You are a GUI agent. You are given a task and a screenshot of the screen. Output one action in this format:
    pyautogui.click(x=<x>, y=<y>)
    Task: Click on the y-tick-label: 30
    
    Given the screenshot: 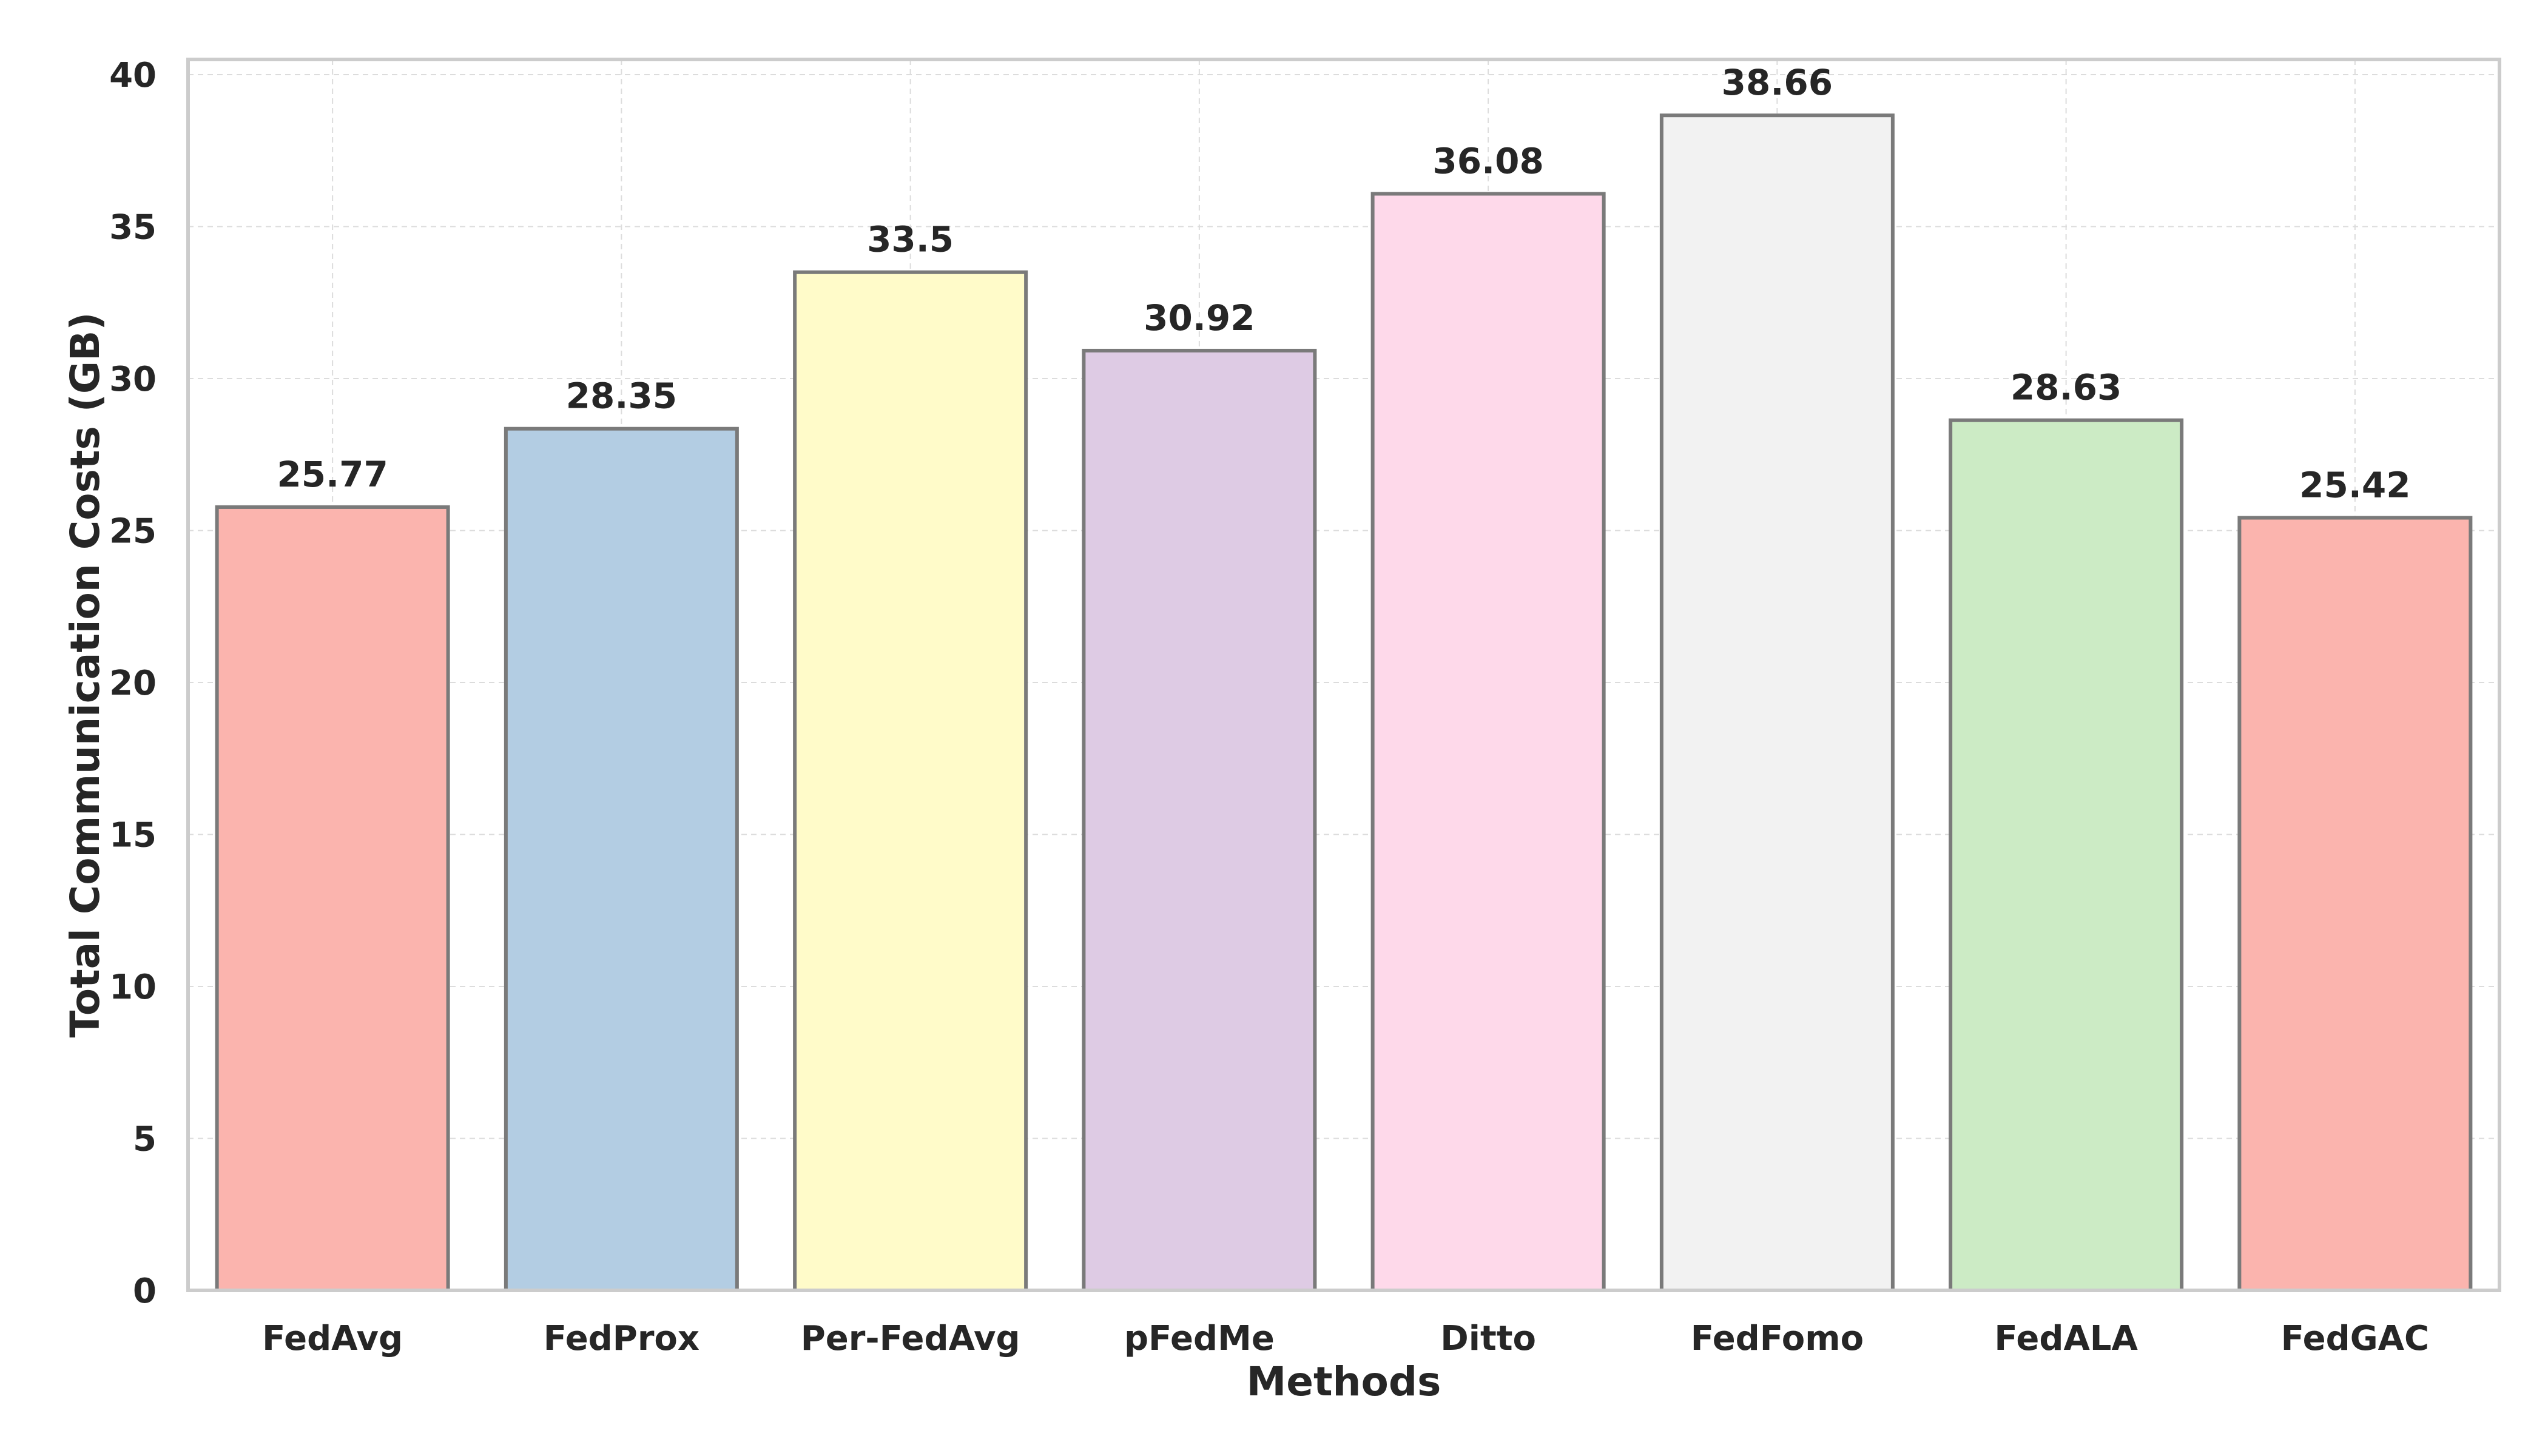 What is the action you would take?
    pyautogui.click(x=133, y=379)
    